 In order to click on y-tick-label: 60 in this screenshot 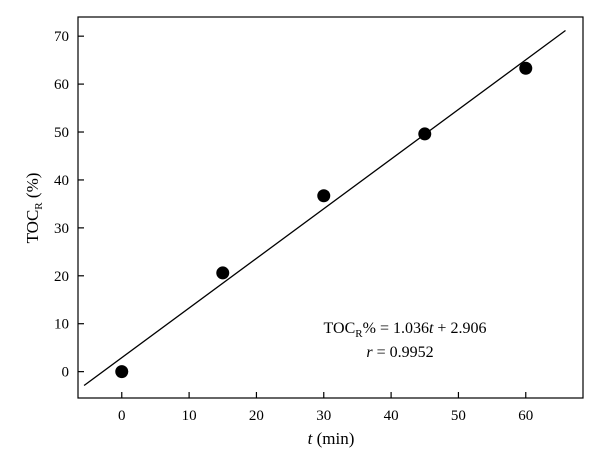, I will do `click(61, 85)`.